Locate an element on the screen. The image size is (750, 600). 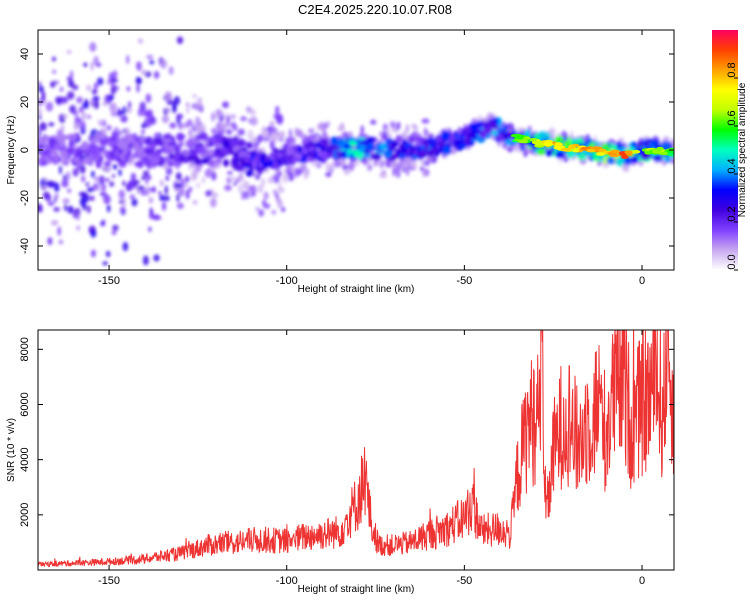
colorbar-tick-label: 0.4 is located at coordinates (732, 165).